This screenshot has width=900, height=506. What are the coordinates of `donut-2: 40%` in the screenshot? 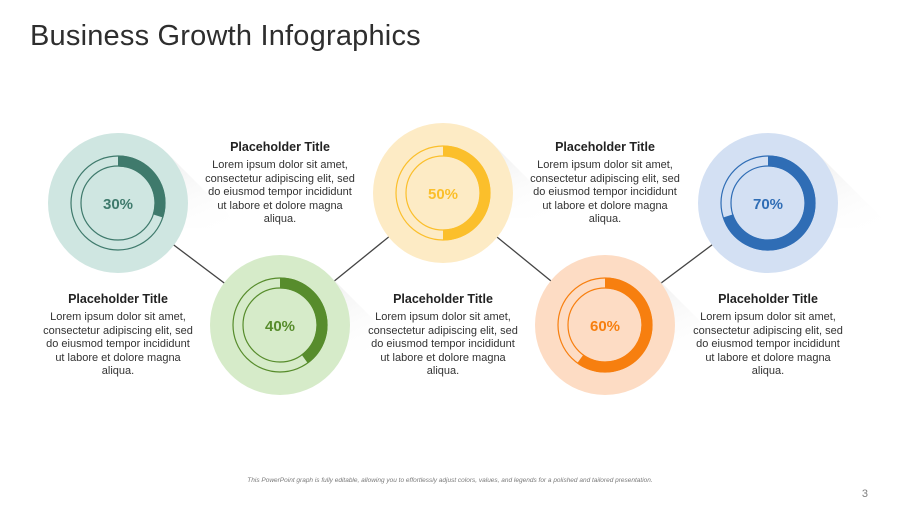 It's located at (280, 325).